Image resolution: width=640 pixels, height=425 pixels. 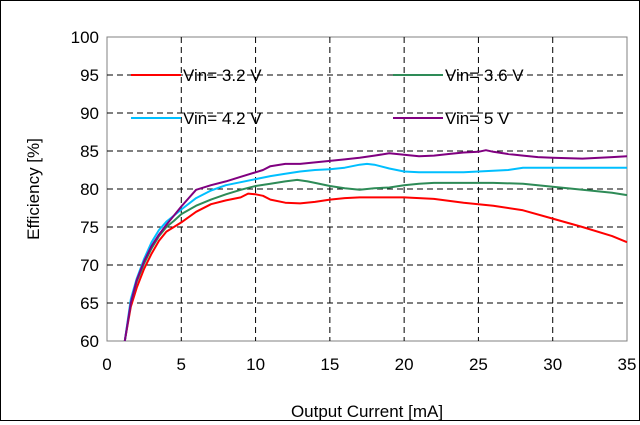 I want to click on legend-label-4: Vin= 5 V, so click(x=477, y=118).